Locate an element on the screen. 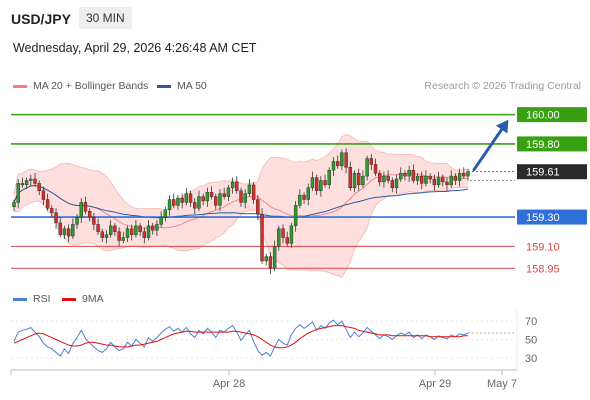 This screenshot has height=400, width=590. copyright-text: Research © 2026 Trading Central is located at coordinates (502, 86).